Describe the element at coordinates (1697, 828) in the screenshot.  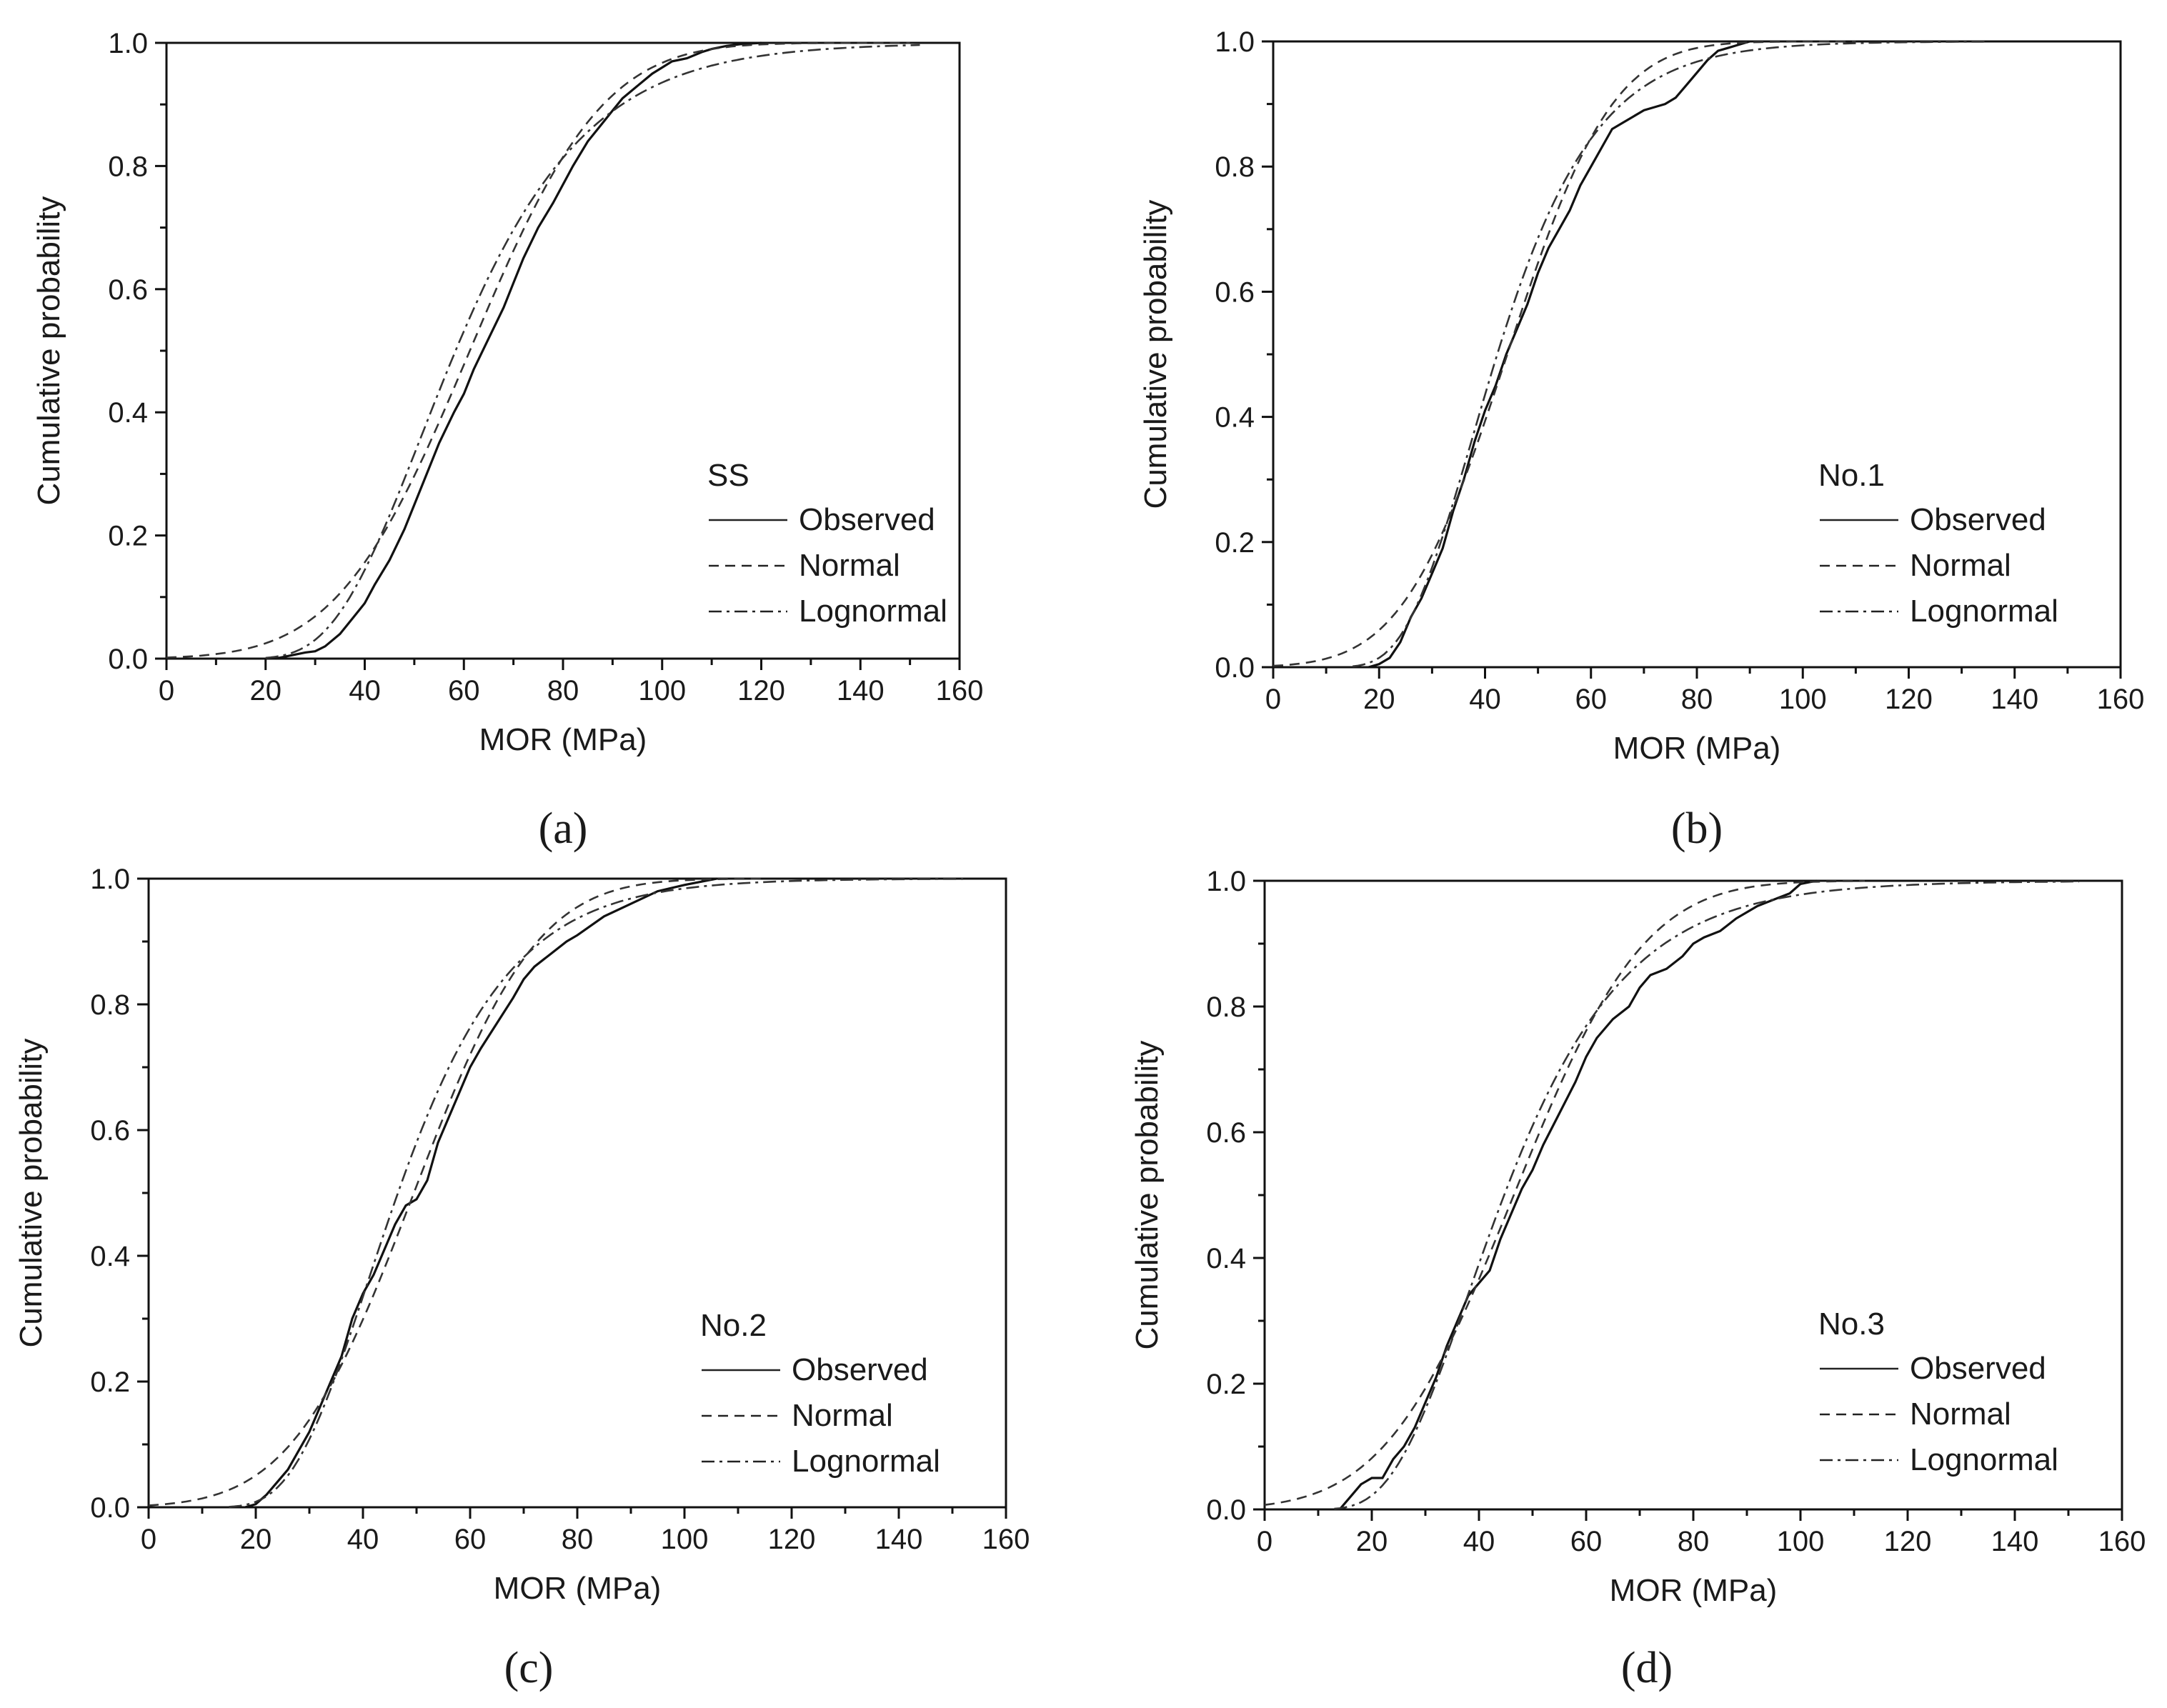
I see `panel-label-b: (b)` at that location.